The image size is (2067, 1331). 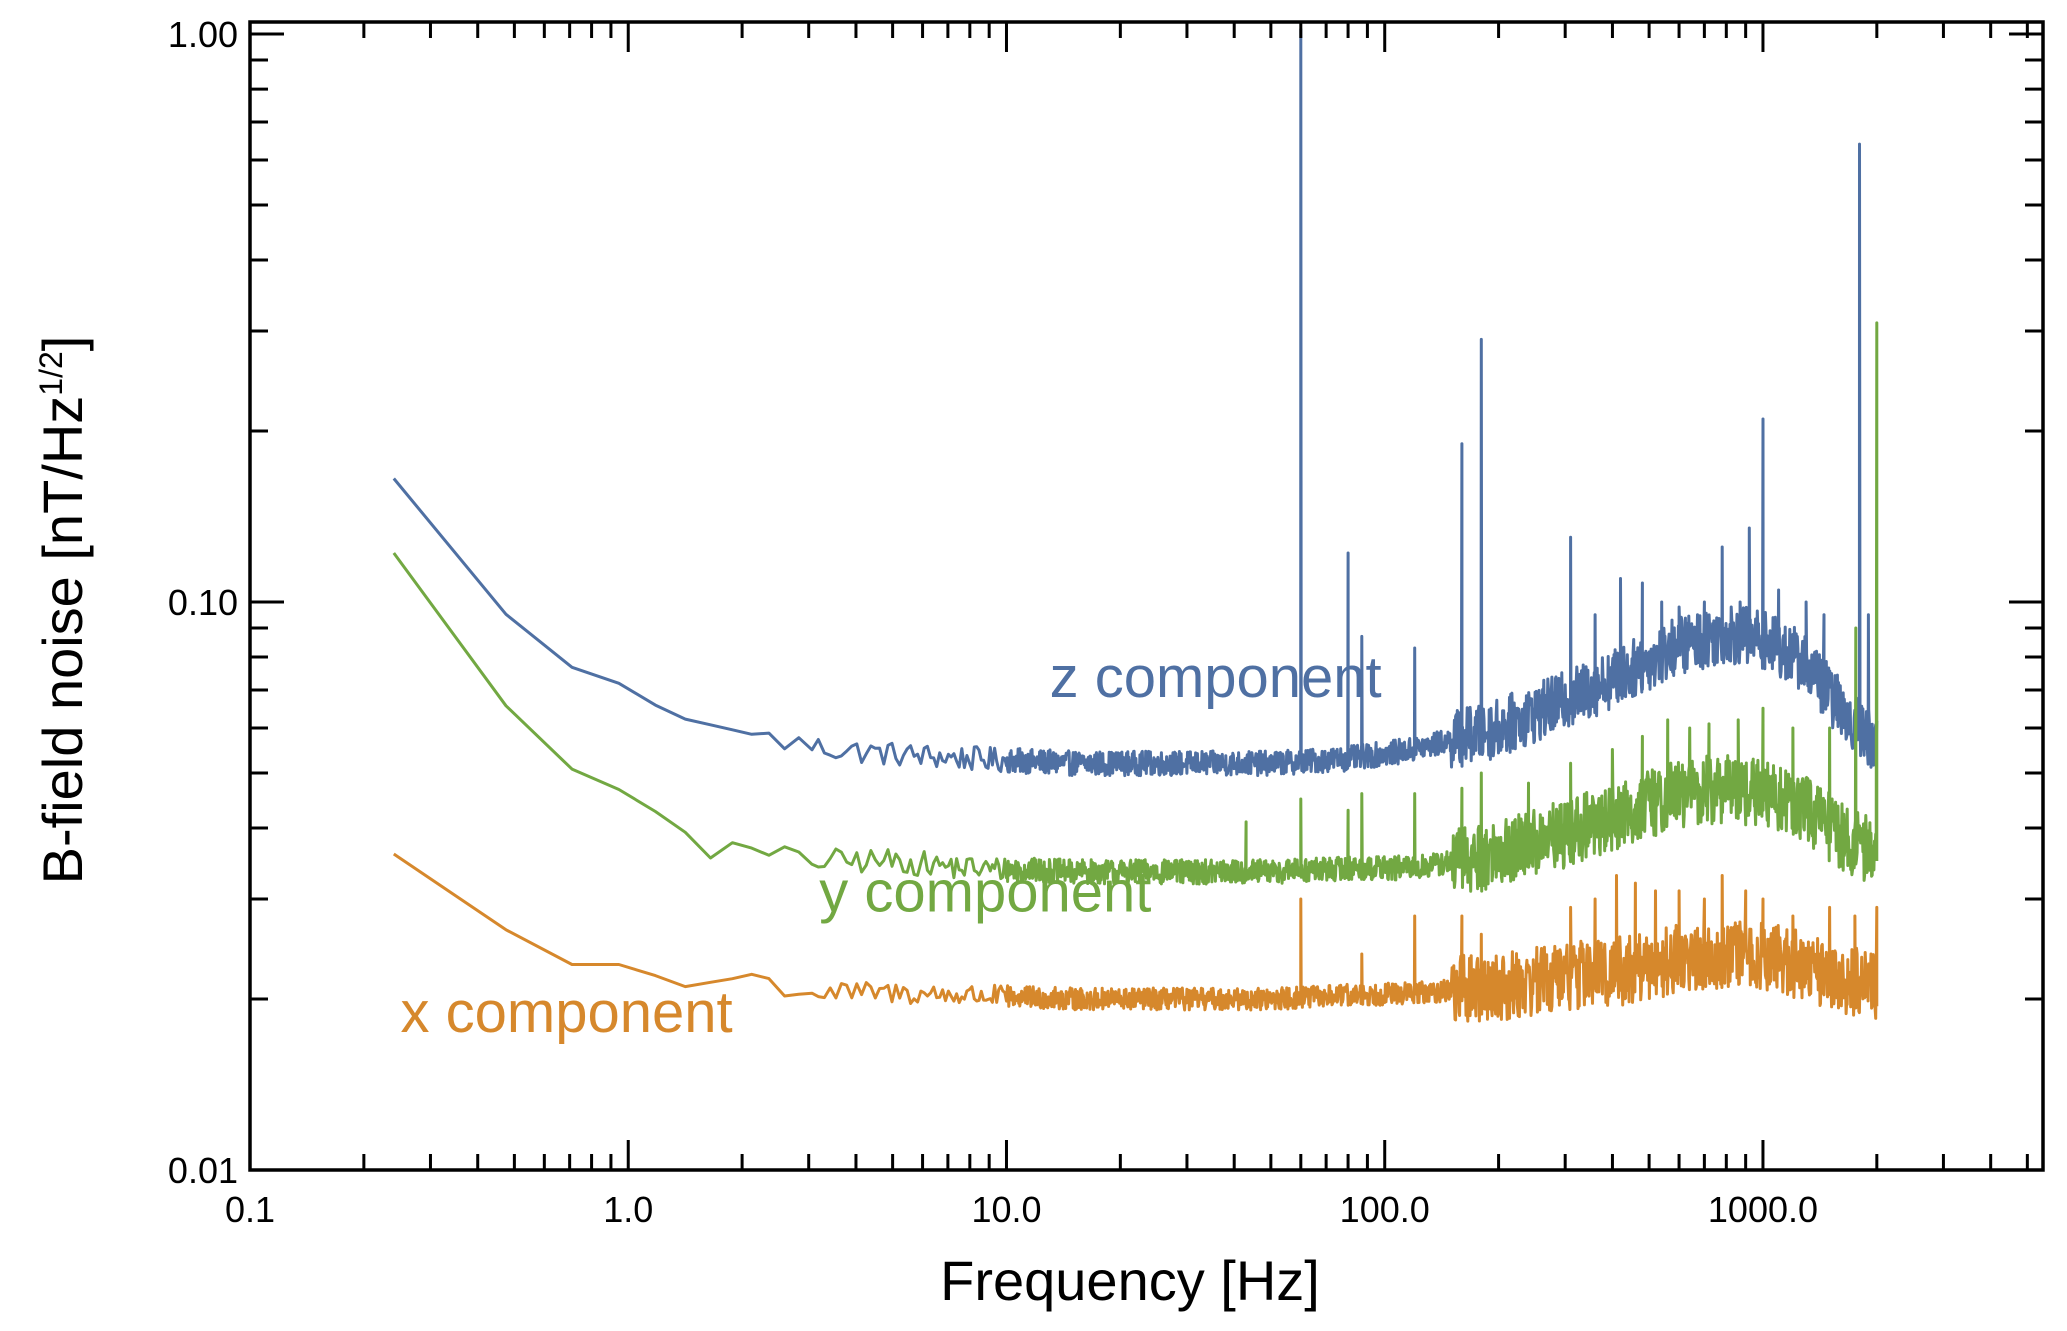 I want to click on y-axis-title-close: ], so click(x=62, y=344).